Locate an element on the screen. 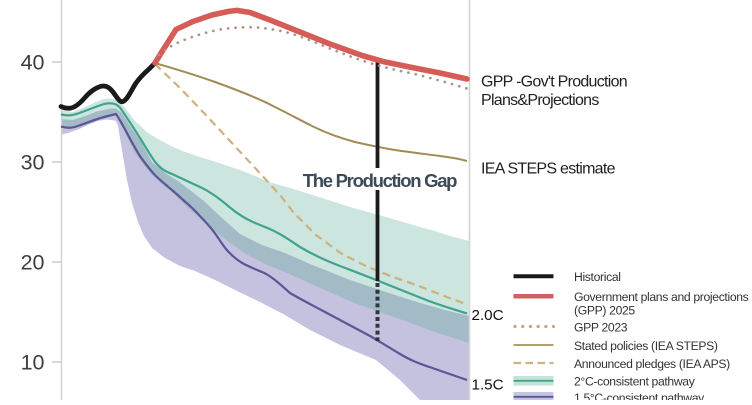  svg-text: 2.0C is located at coordinates (488, 315).